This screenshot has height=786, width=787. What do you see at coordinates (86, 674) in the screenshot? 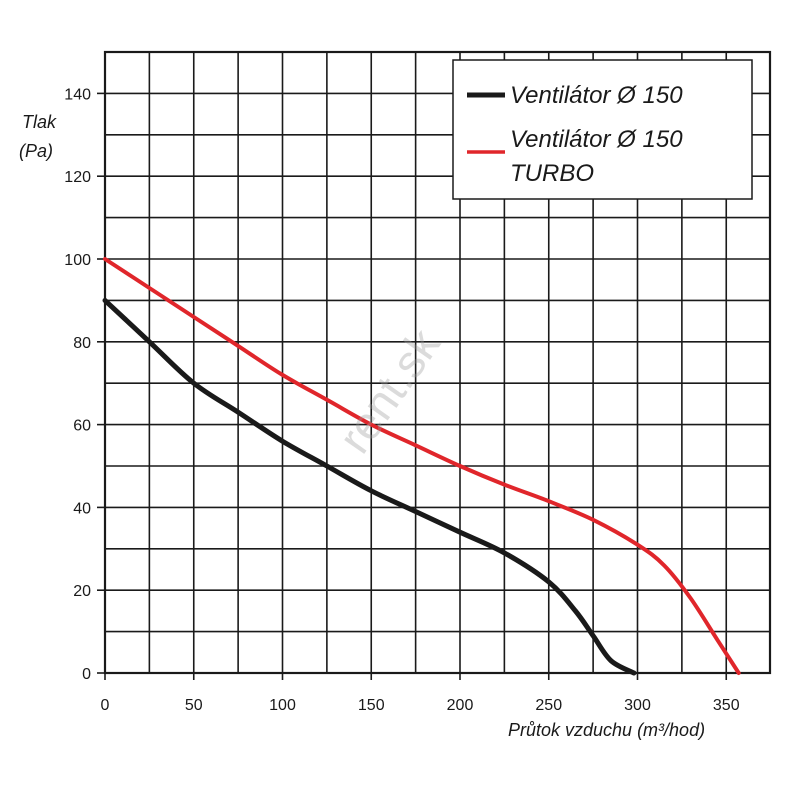
I see `y-tick-label: 0` at bounding box center [86, 674].